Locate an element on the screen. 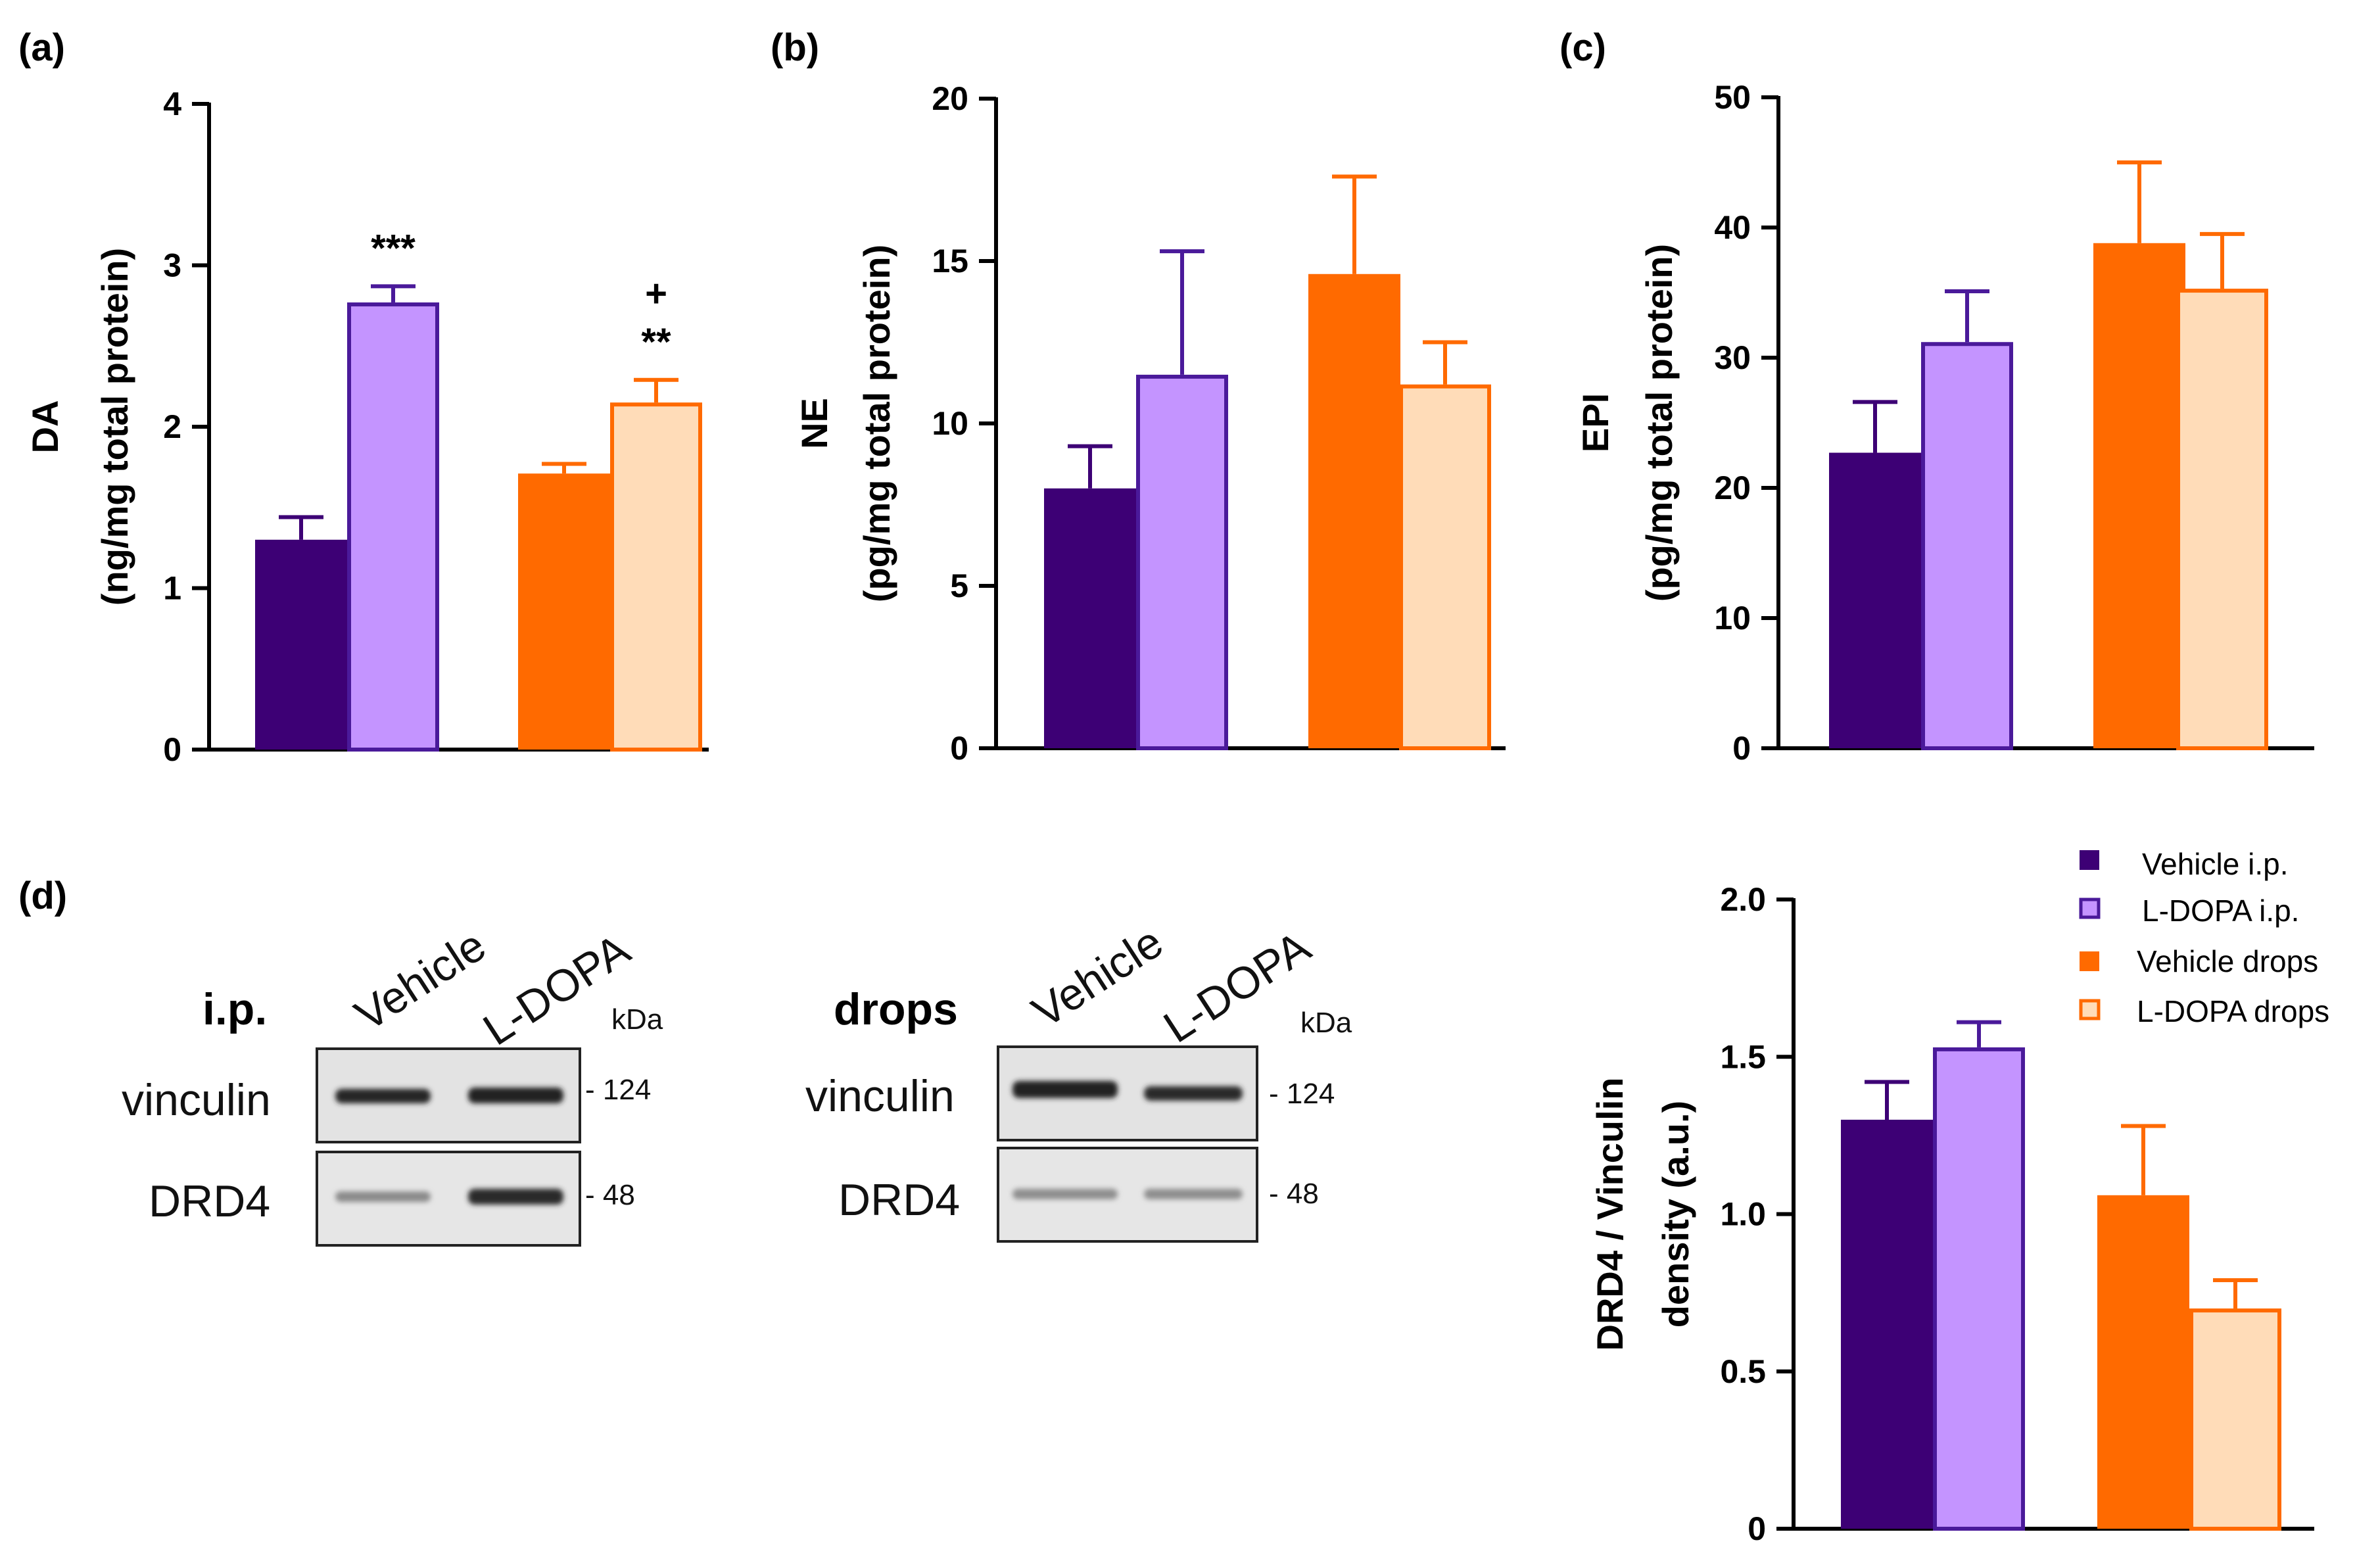  chart-c-bar-ldopa-ip is located at coordinates (1967, 546).